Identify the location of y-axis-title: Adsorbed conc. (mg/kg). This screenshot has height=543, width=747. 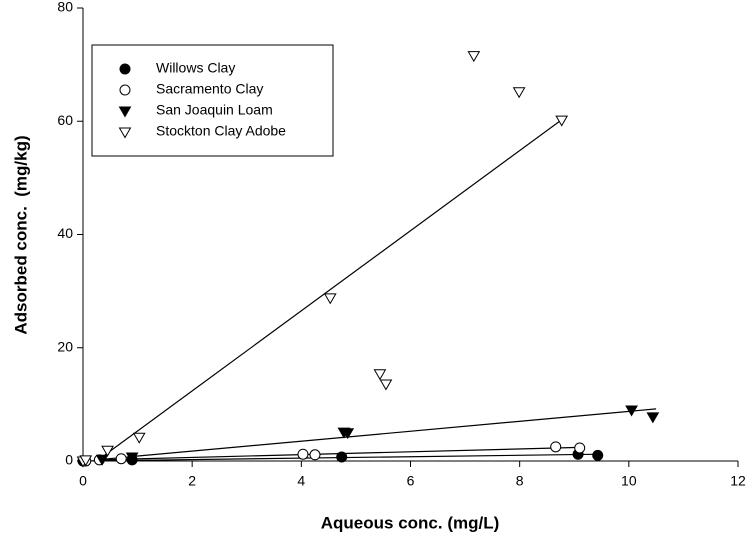
(20, 234).